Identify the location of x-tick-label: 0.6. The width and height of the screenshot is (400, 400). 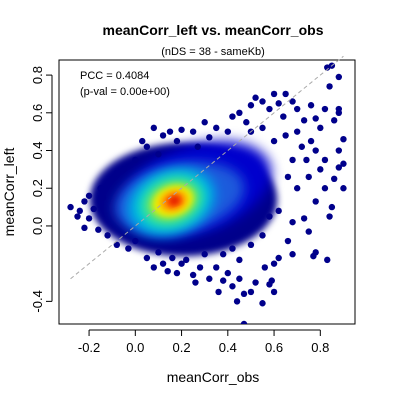
(274, 347).